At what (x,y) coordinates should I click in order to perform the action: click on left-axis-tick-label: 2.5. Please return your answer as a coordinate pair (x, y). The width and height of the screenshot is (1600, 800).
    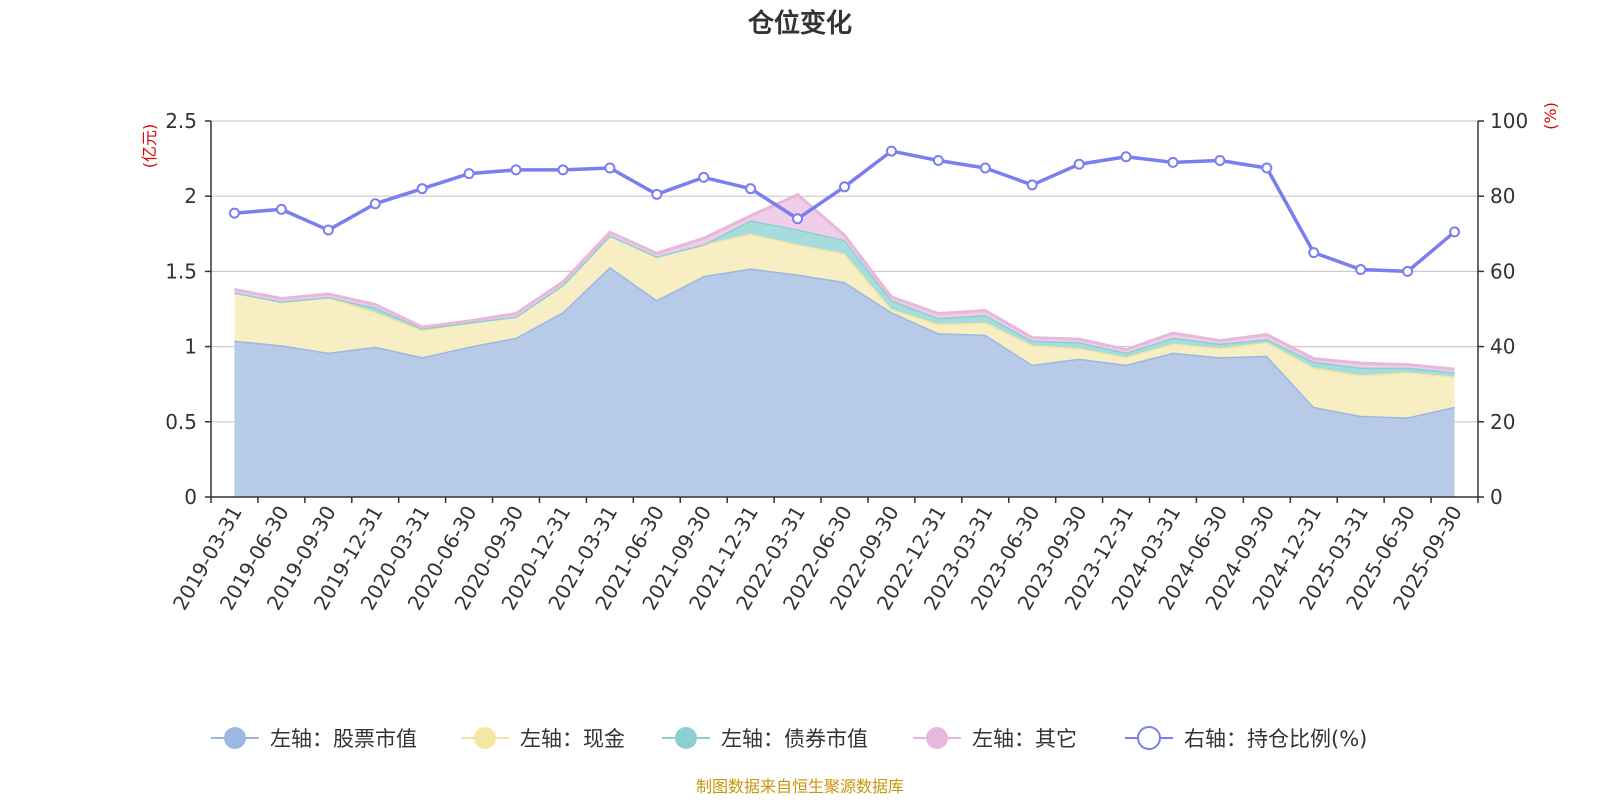
    Looking at the image, I should click on (181, 121).